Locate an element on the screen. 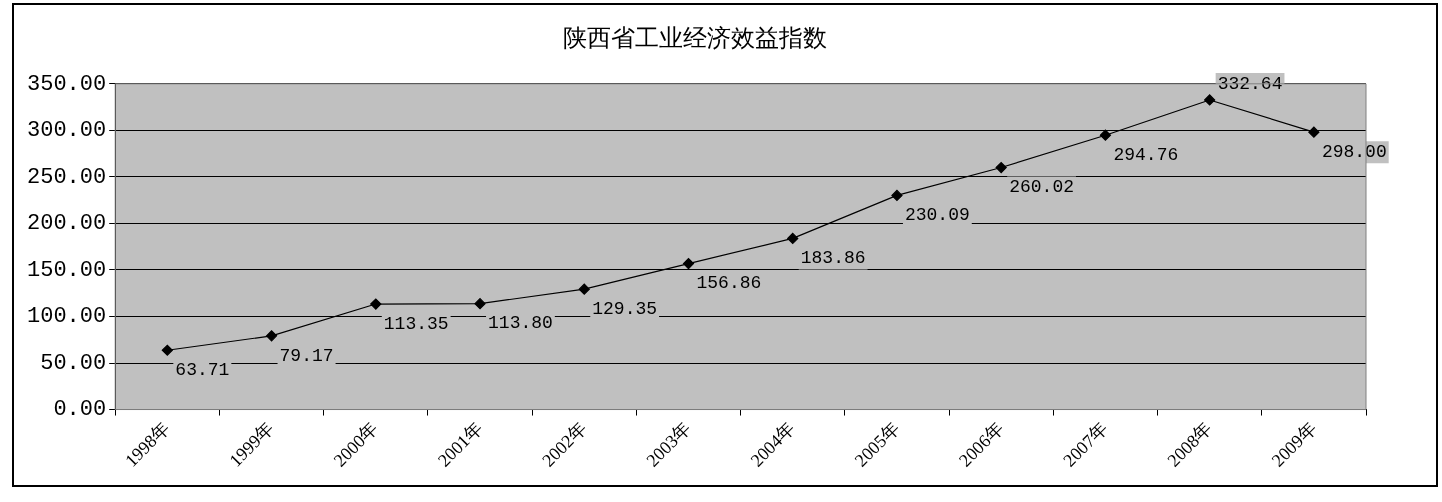 The width and height of the screenshot is (1442, 502). data-label: 332.64 is located at coordinates (1250, 83).